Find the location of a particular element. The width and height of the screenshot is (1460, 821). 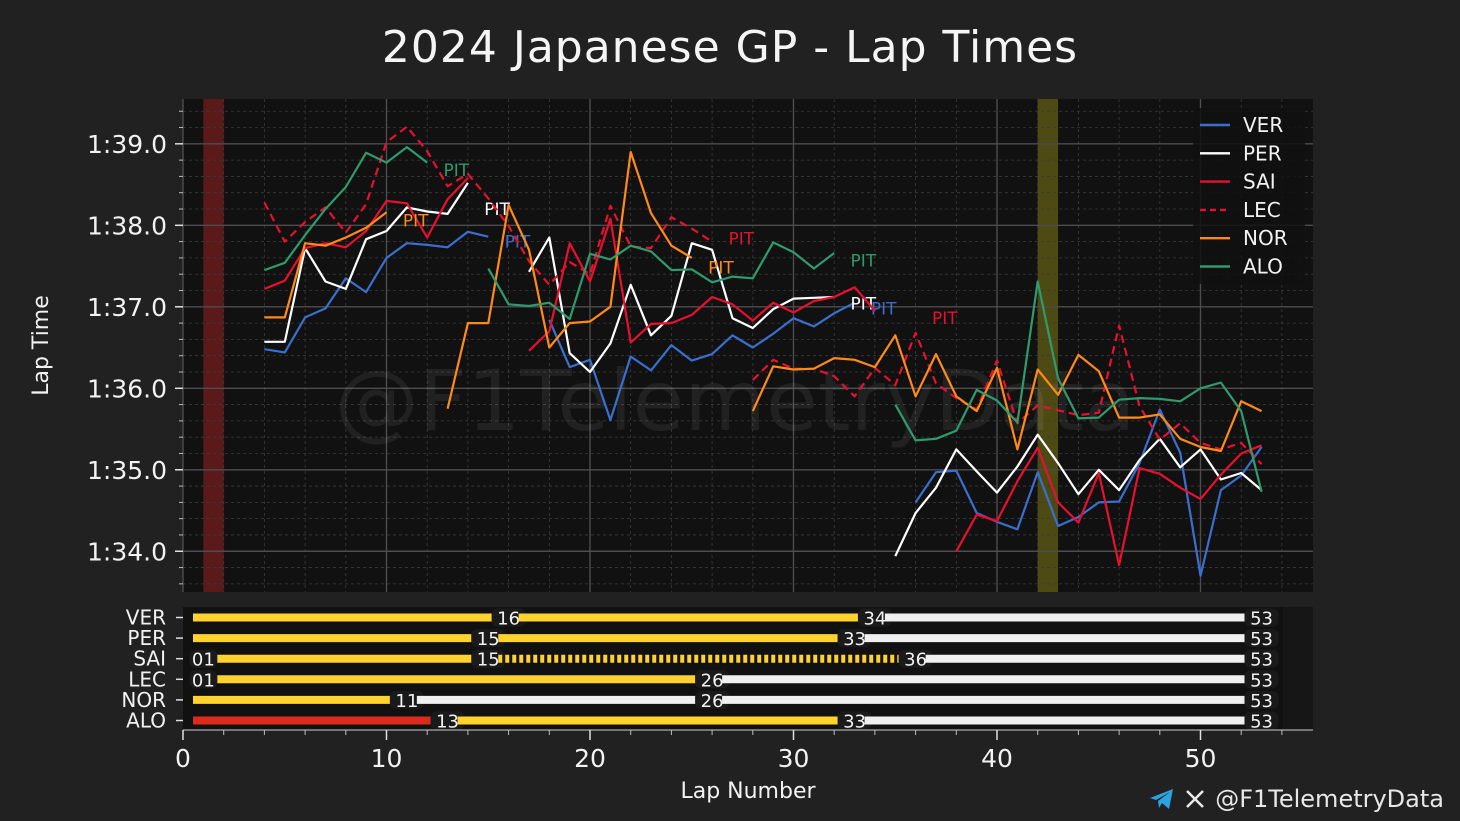

legend-label-per: PER is located at coordinates (1262, 153).